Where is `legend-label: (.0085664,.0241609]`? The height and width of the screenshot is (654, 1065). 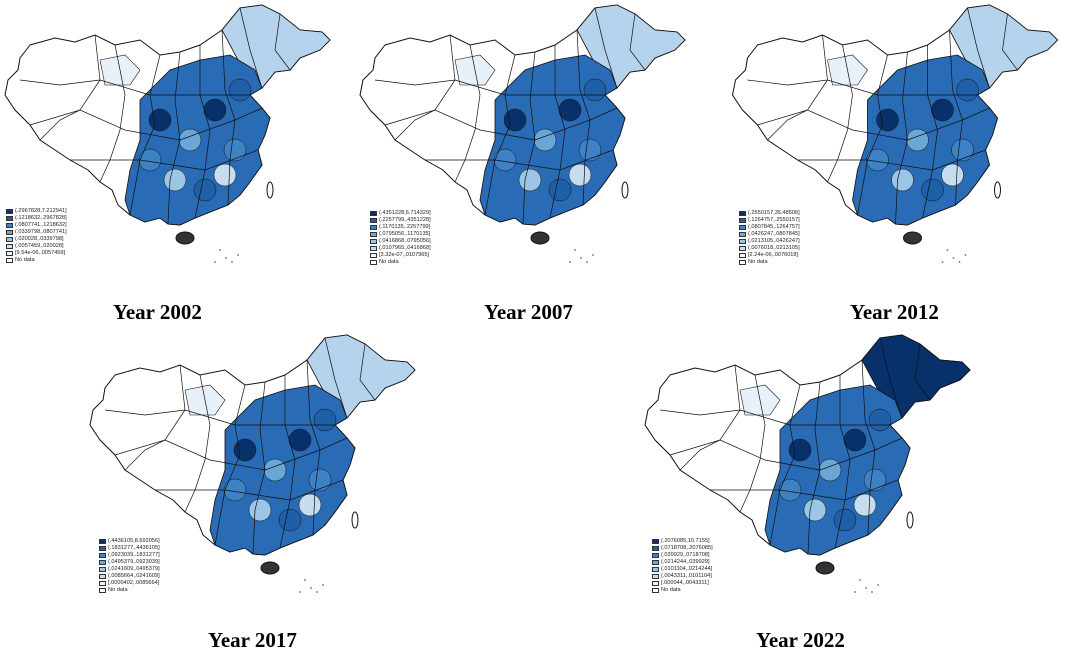
legend-label: (.0085664,.0241609] is located at coordinates (134, 576).